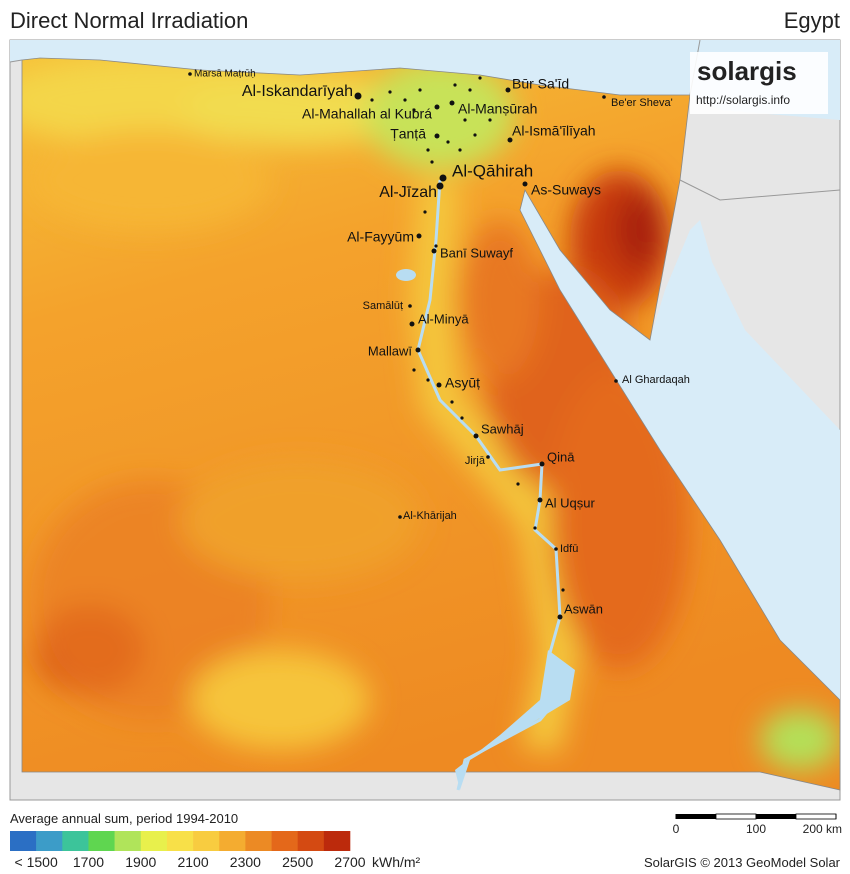 Image resolution: width=850 pixels, height=874 pixels. I want to click on logo-box: solargis http://solargis.info, so click(759, 83).